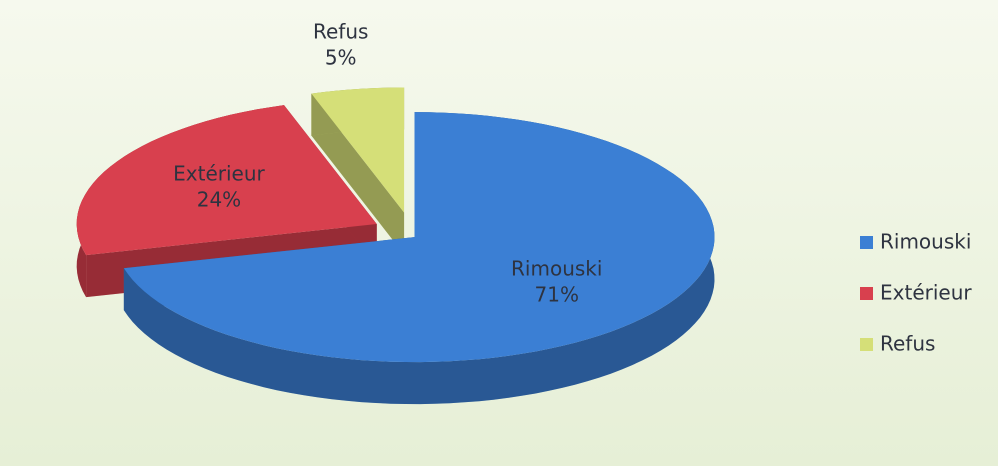  Describe the element at coordinates (219, 173) in the screenshot. I see `slice-label: Extérieur` at that location.